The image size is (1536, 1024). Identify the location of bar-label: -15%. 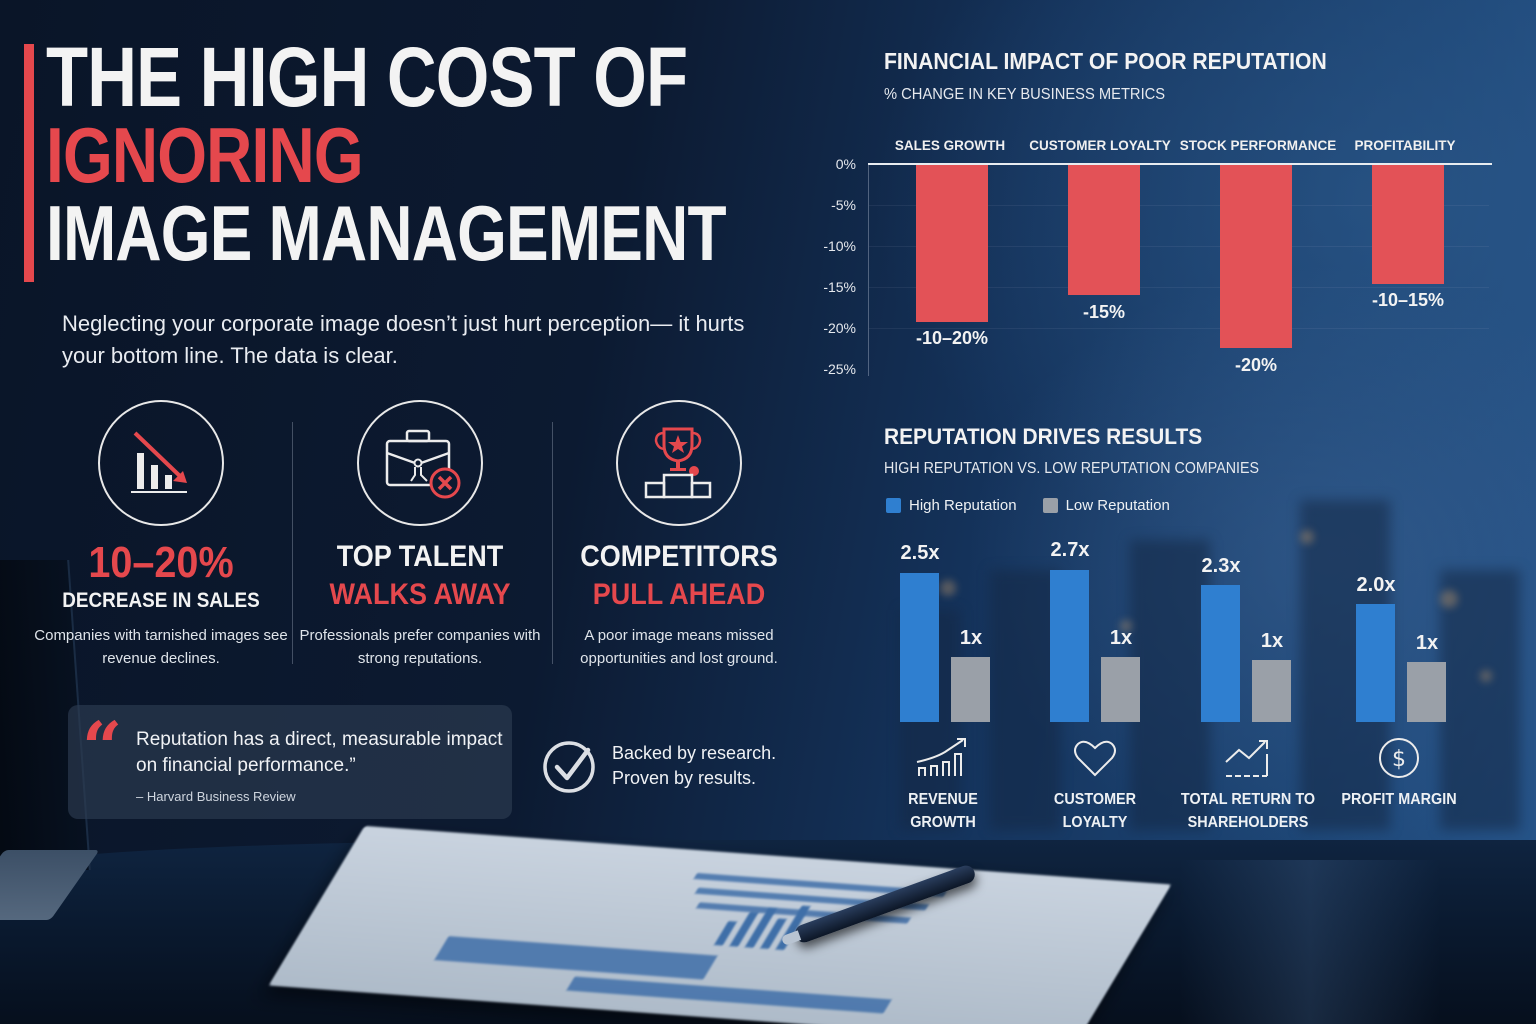
(1104, 312).